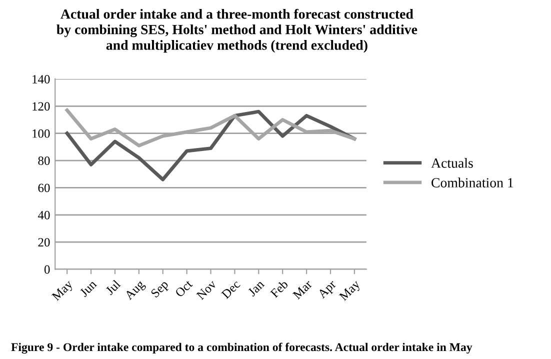 This screenshot has width=551, height=359. Describe the element at coordinates (47, 269) in the screenshot. I see `y-tick-label: 0` at that location.